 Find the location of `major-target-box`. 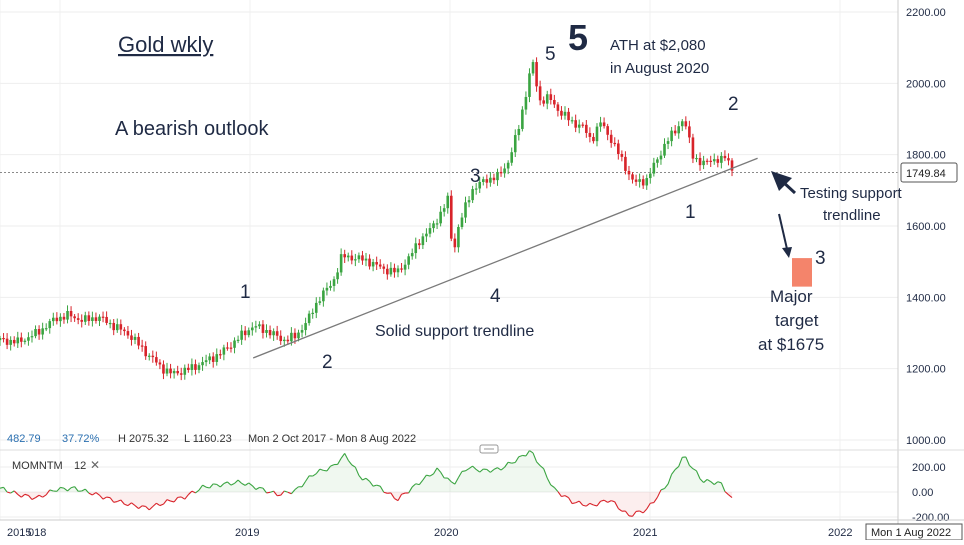

major-target-box is located at coordinates (802, 272).